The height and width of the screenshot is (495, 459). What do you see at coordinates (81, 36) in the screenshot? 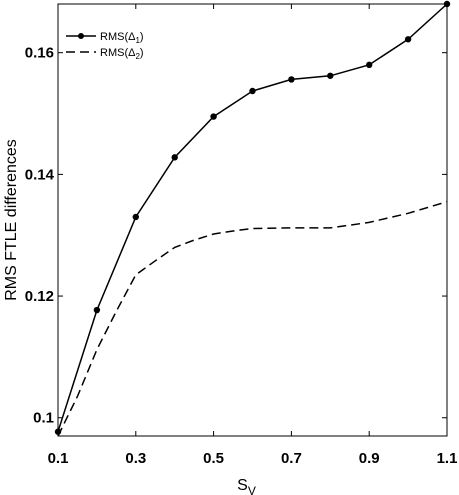
I see `legend-marker` at bounding box center [81, 36].